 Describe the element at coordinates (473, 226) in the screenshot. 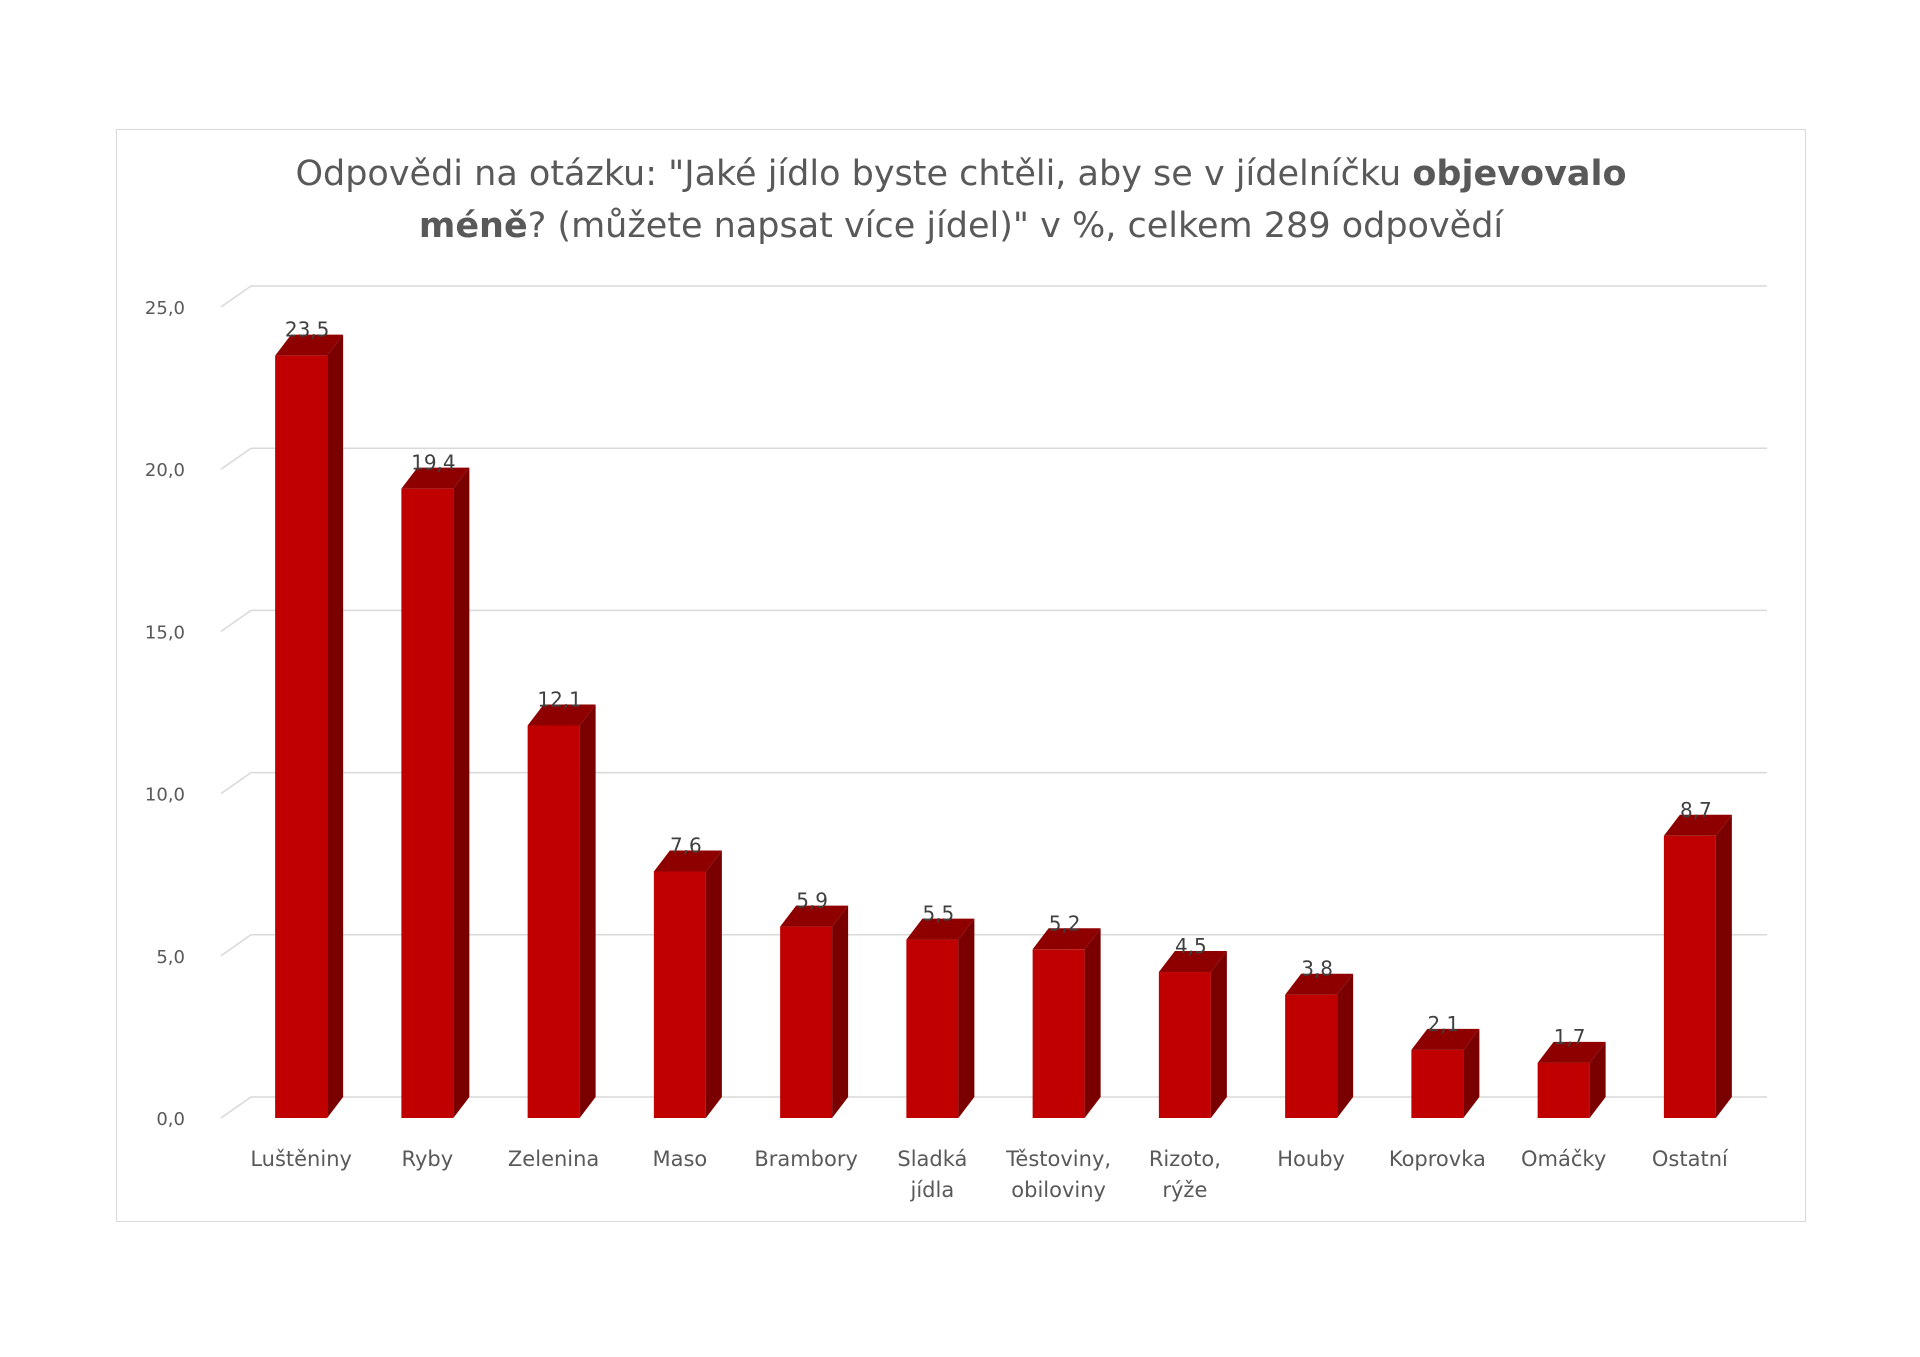

I see `chart-title-emphasis-2: méně` at that location.